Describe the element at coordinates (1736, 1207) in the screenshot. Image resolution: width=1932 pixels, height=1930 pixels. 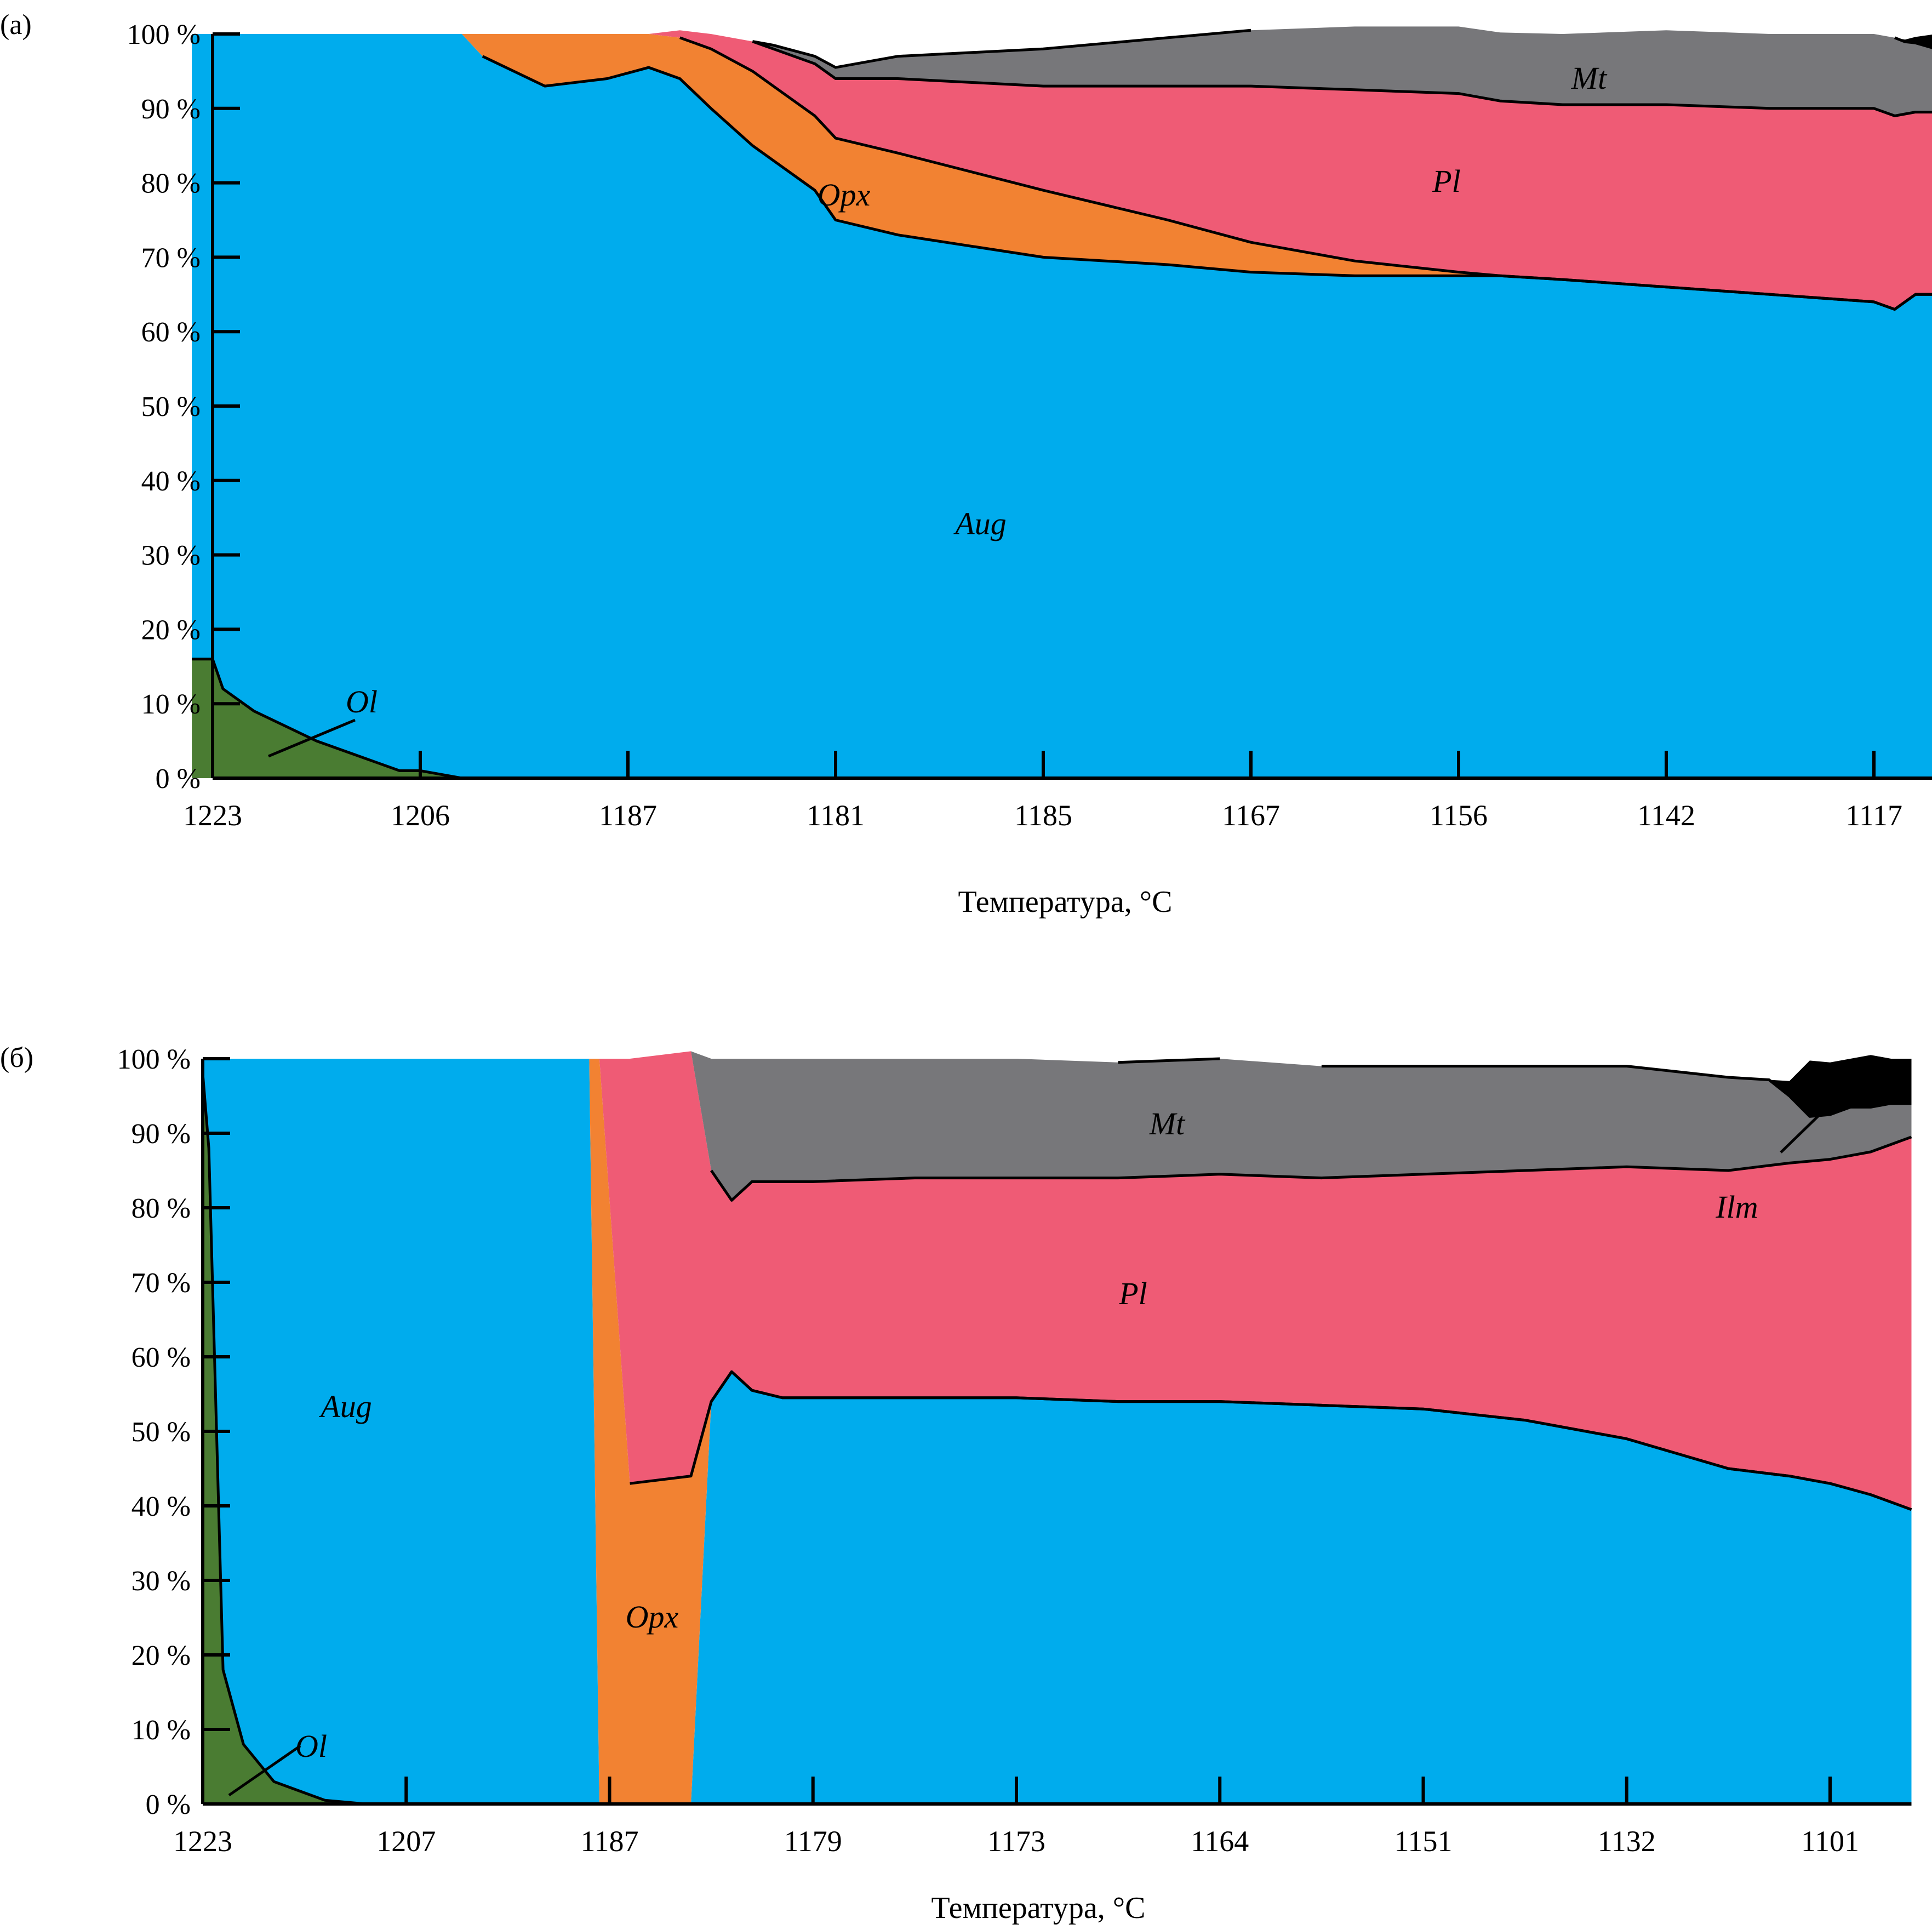
I see `series-label-ilm: Ilm` at that location.